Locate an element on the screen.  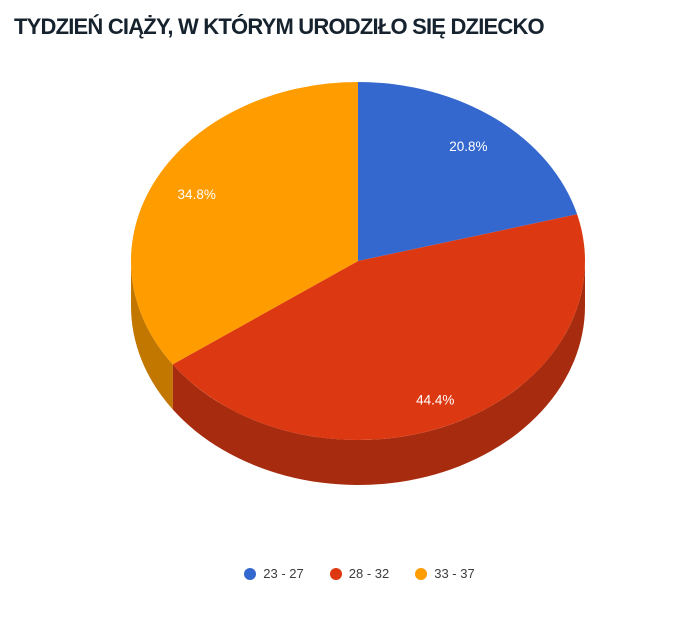
pie-slice-label-0: 20.8% is located at coordinates (468, 146).